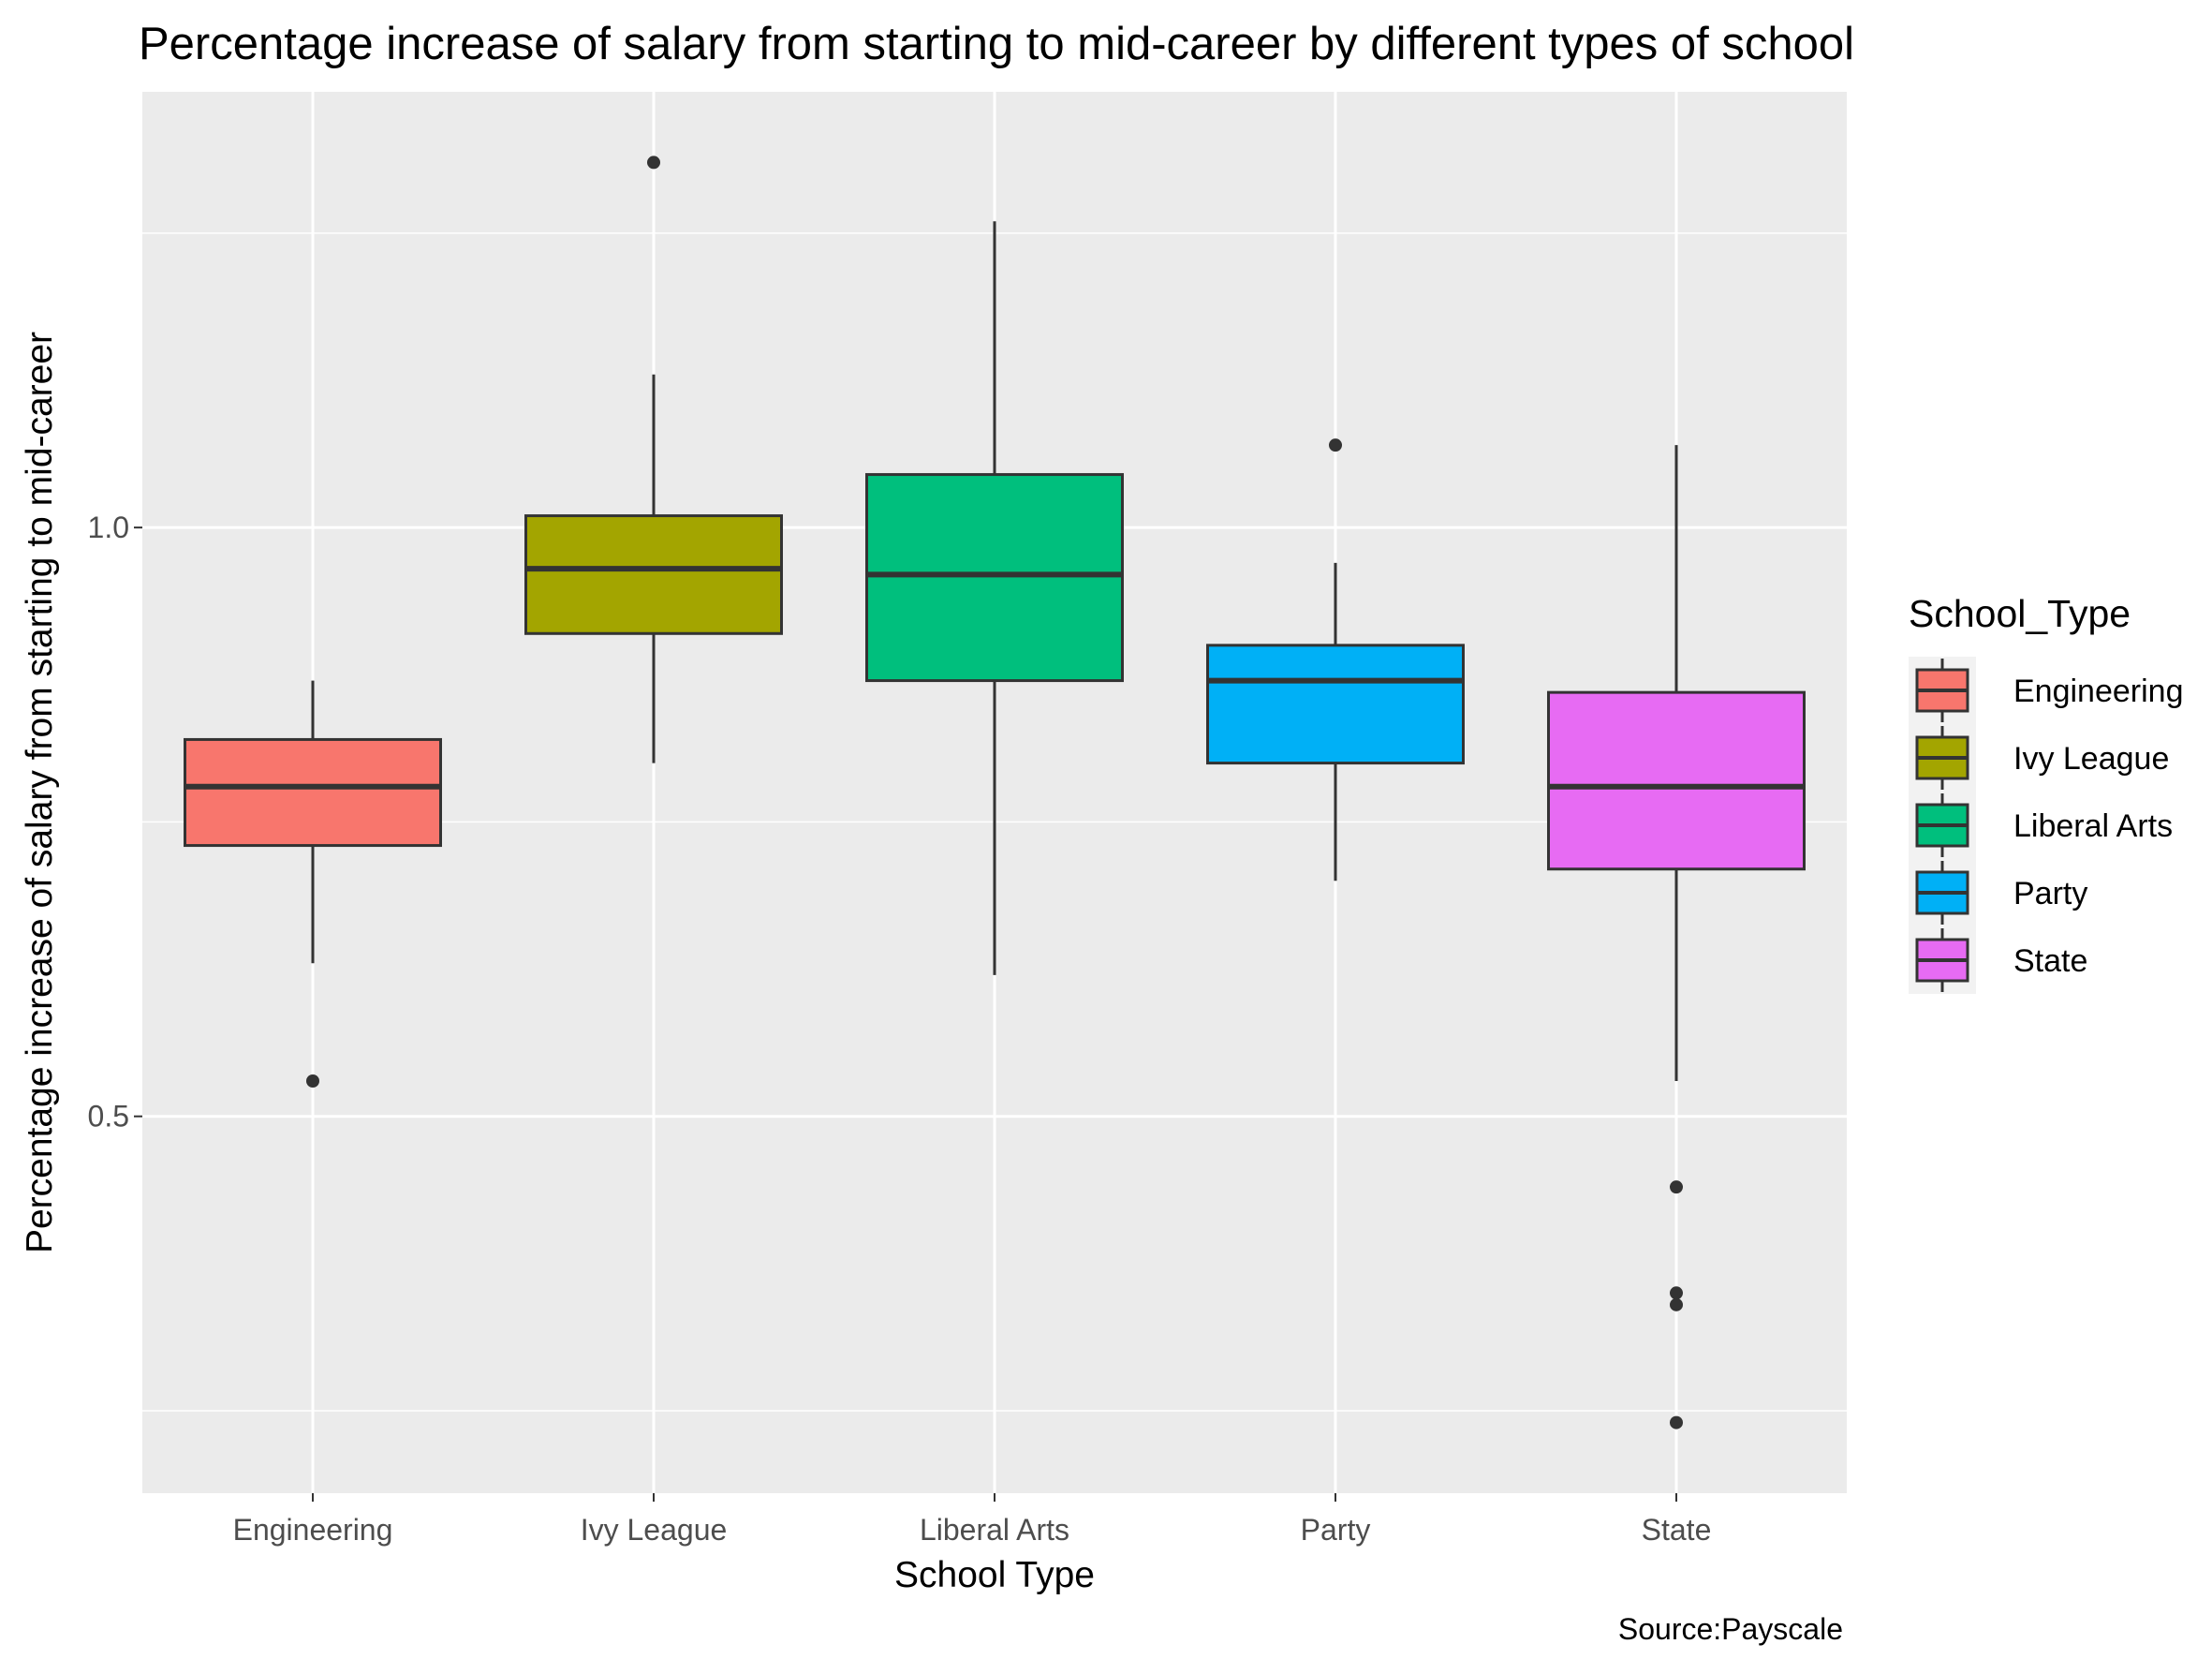  I want to click on box-ivy-league, so click(654, 460).